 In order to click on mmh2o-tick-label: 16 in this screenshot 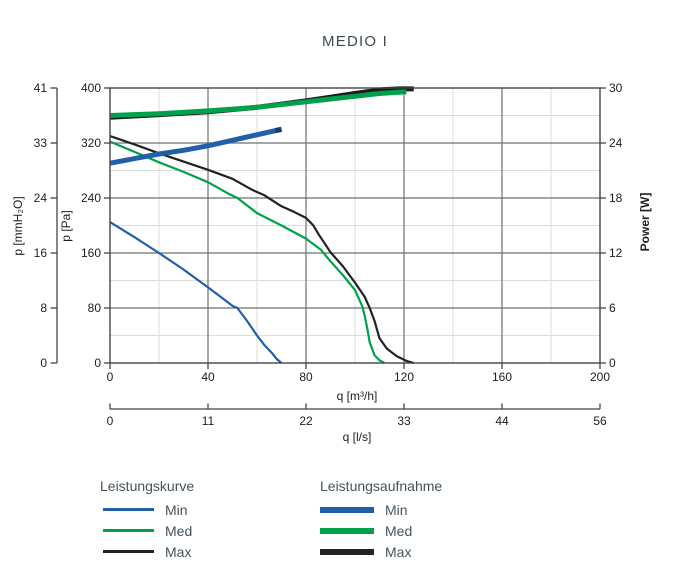, I will do `click(41, 253)`.